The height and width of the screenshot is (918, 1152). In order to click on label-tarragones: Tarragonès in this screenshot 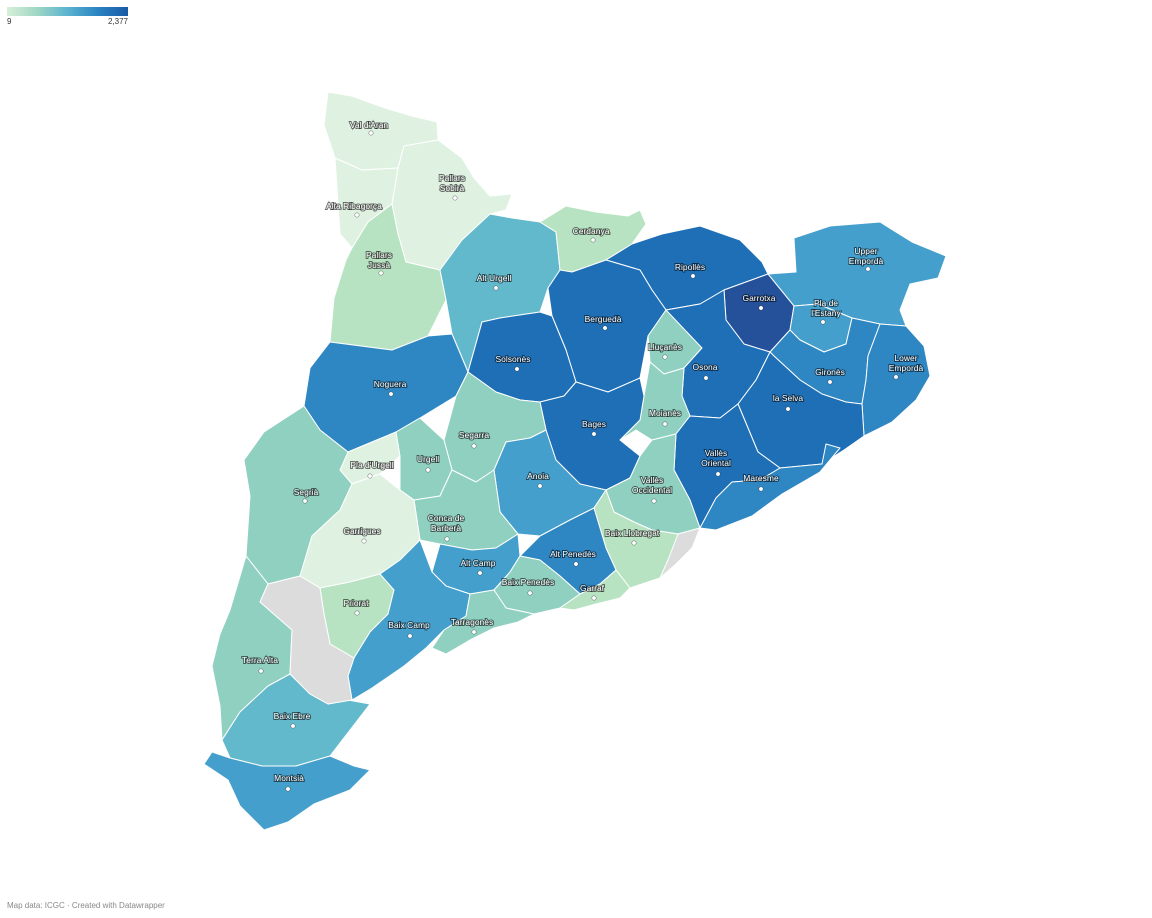, I will do `click(472, 622)`.